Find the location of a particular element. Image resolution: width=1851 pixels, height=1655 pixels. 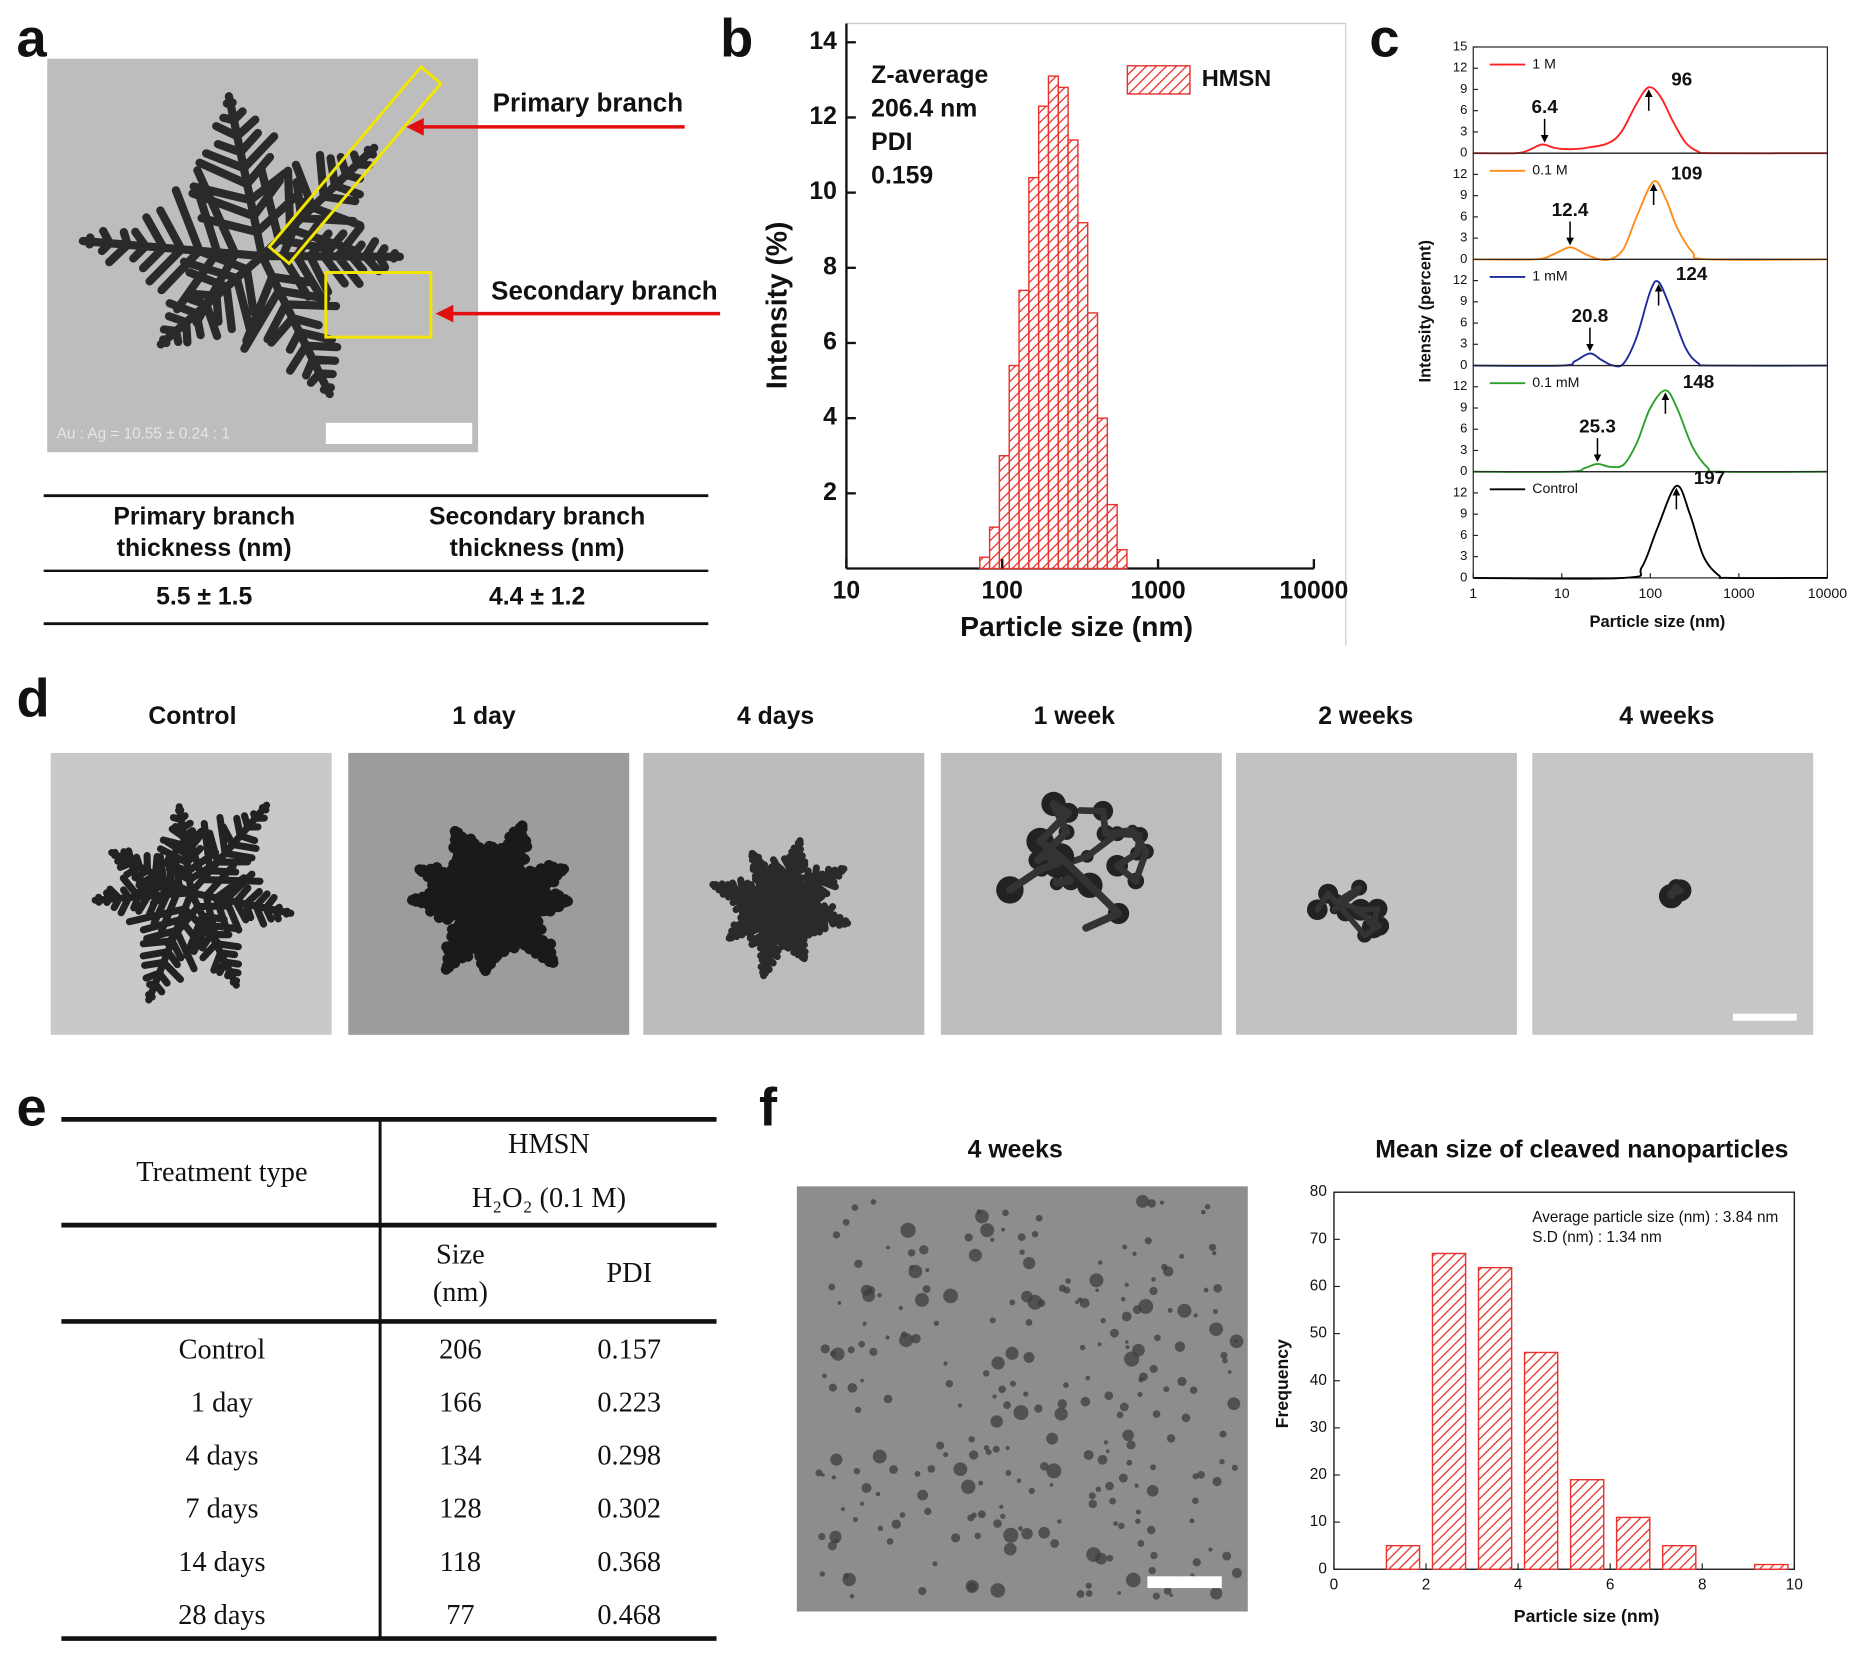

y-tick-label: 80 is located at coordinates (1318, 1191).